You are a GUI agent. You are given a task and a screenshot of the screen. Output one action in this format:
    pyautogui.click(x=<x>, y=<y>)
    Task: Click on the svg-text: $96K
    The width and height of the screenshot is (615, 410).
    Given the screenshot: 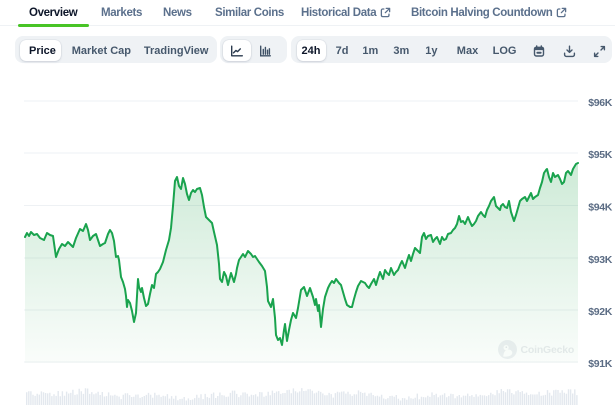 What is the action you would take?
    pyautogui.click(x=600, y=103)
    